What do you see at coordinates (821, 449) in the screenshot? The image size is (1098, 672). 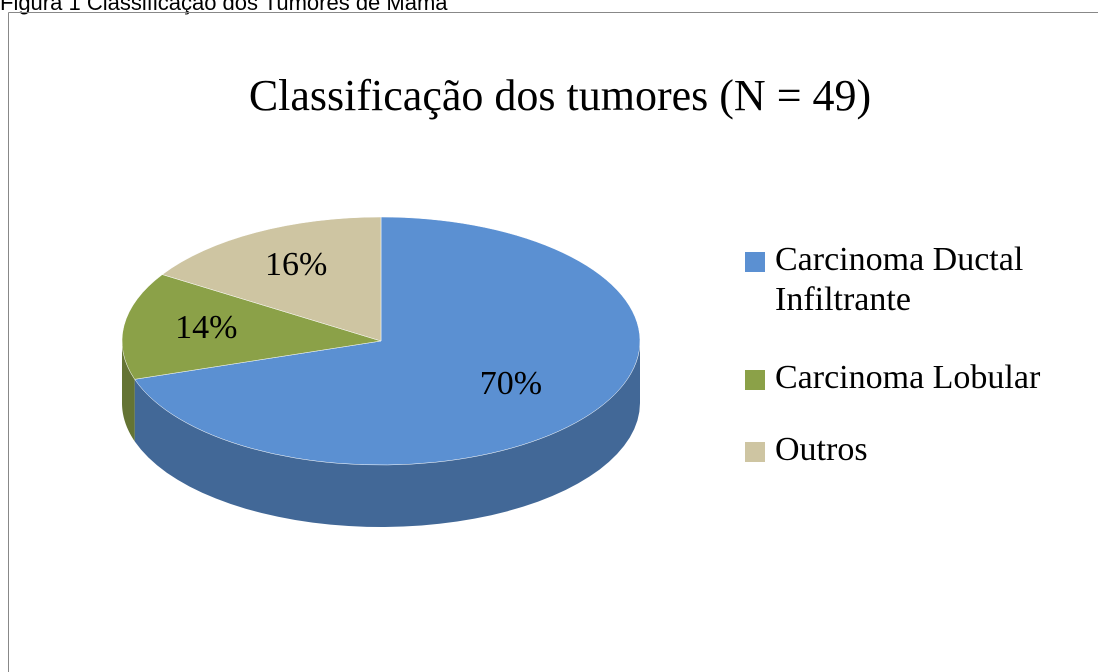 I see `legend-label: Outros` at bounding box center [821, 449].